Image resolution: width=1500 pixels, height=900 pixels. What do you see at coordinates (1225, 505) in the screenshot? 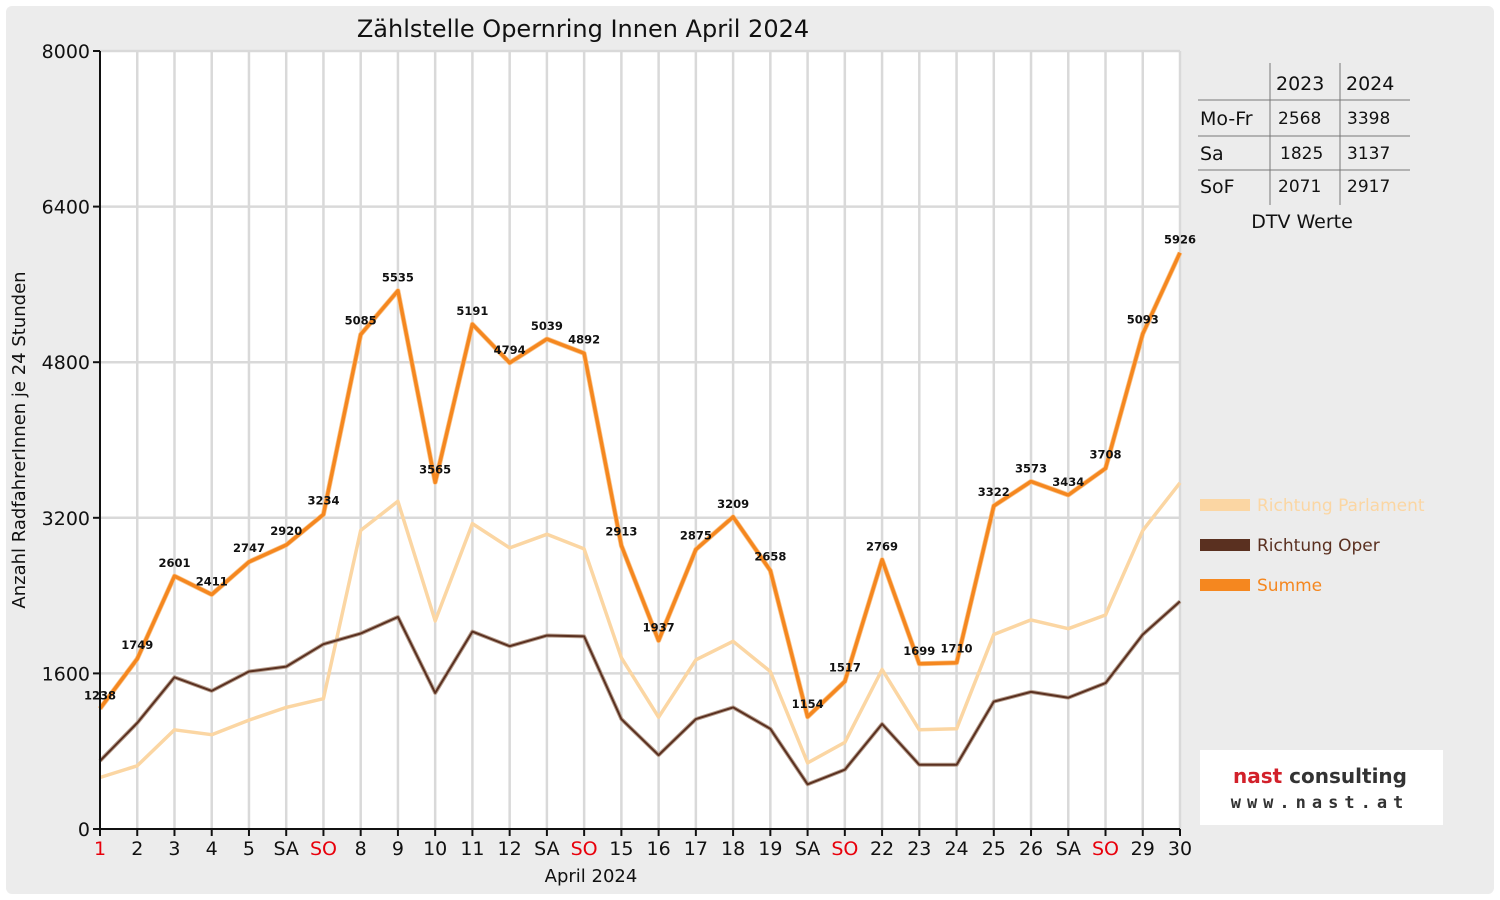
I see `legend-swatch-parlament` at bounding box center [1225, 505].